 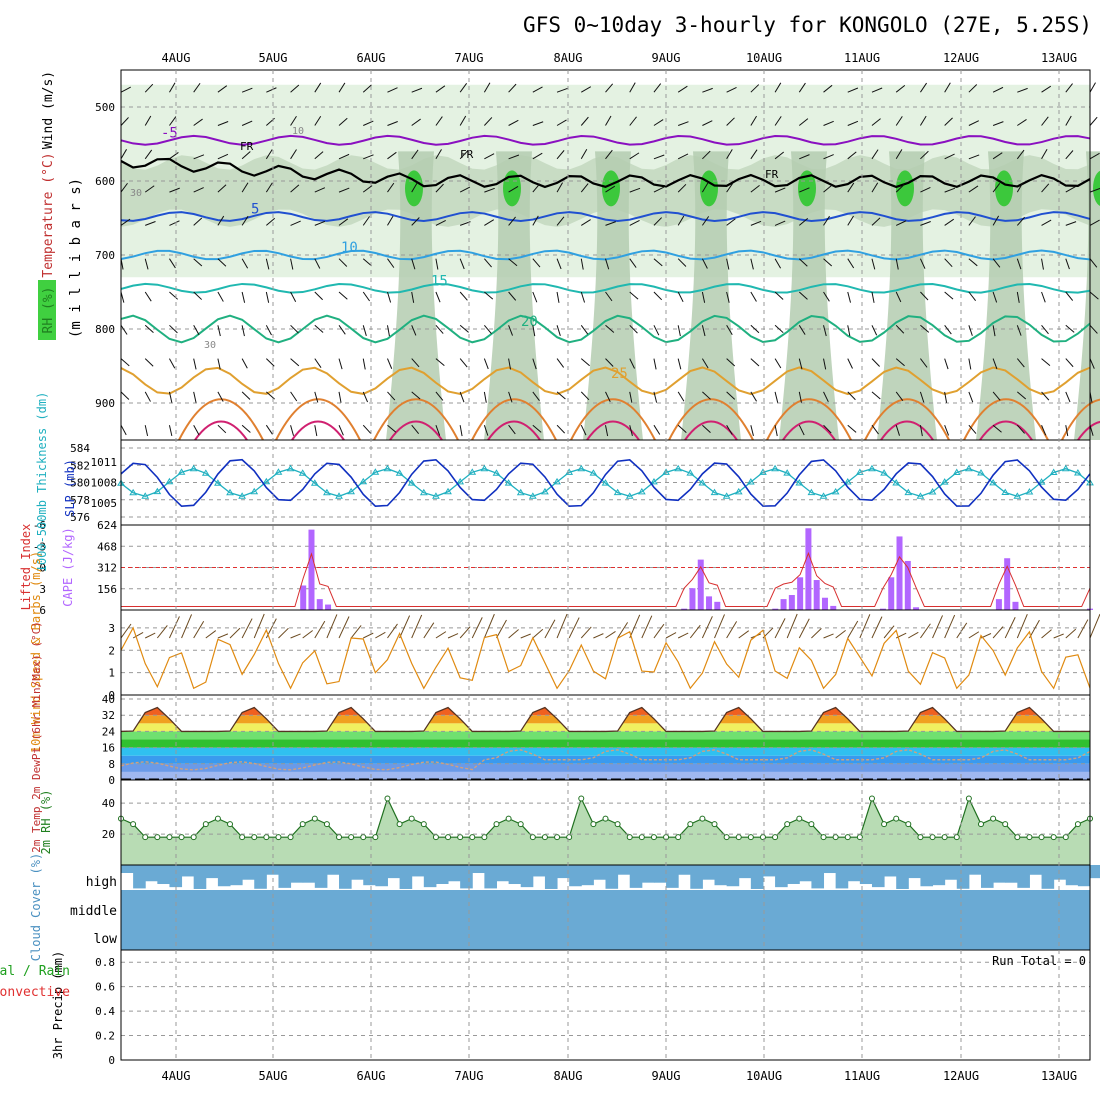 What do you see at coordinates (605, 727) in the screenshot?
I see `temp-band` at bounding box center [605, 727].